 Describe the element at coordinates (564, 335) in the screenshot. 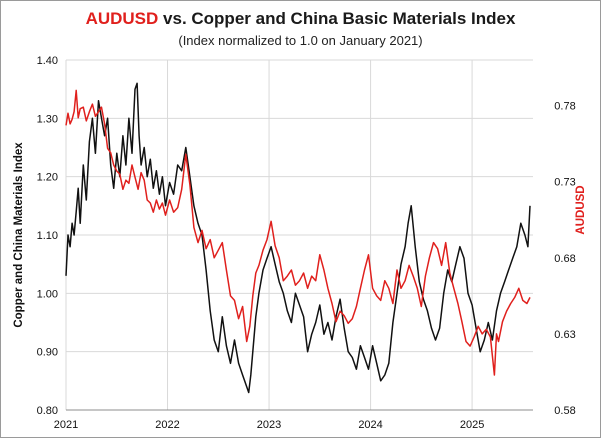

I see `y-tick-label-right: 0.63` at that location.